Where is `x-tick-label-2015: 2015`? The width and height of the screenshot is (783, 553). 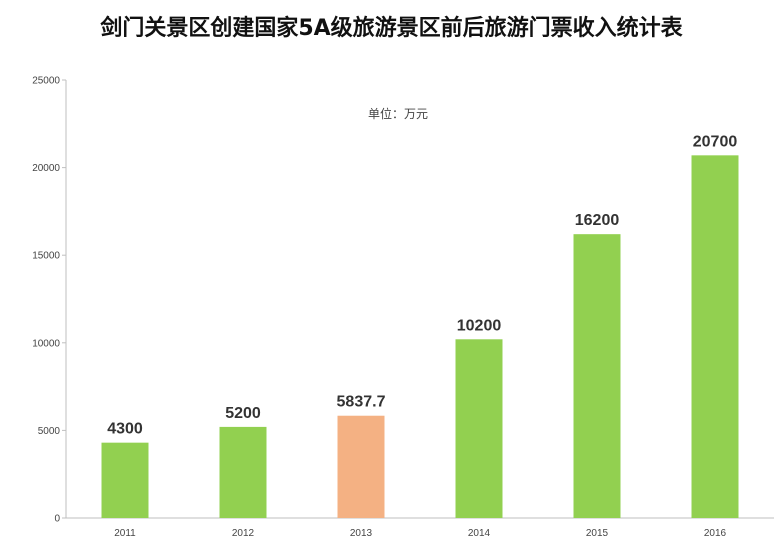
x-tick-label-2015: 2015 is located at coordinates (597, 533).